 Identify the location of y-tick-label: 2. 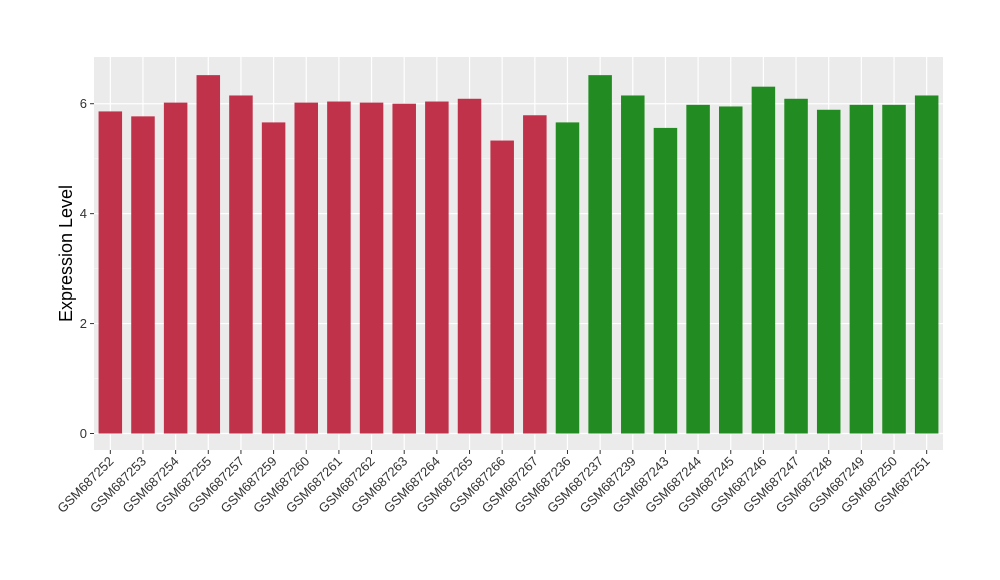
(83, 323).